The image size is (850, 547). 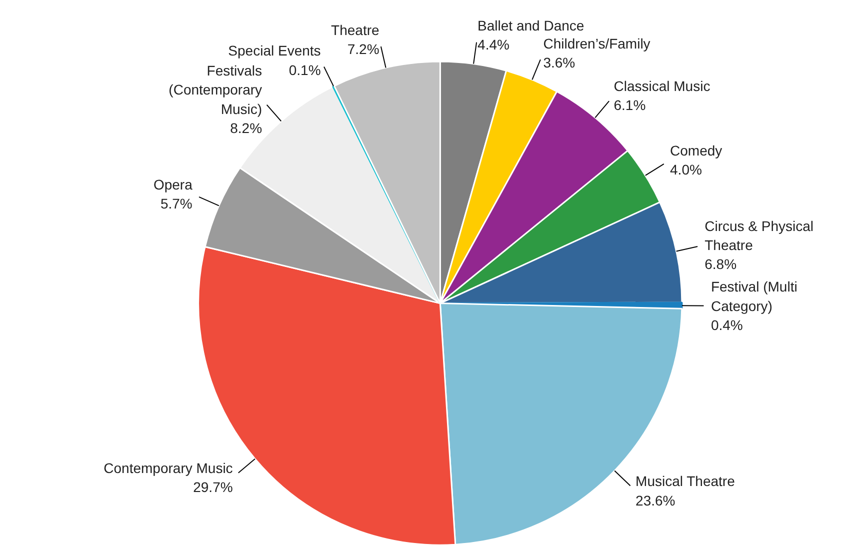 I want to click on data-label: 29.7%, so click(x=213, y=487).